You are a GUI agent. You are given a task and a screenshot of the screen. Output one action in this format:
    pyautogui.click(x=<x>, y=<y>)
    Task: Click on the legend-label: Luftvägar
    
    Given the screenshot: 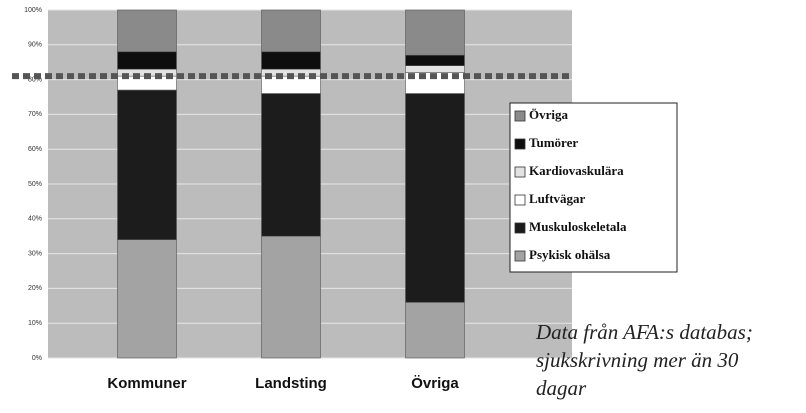 What is the action you would take?
    pyautogui.click(x=557, y=198)
    